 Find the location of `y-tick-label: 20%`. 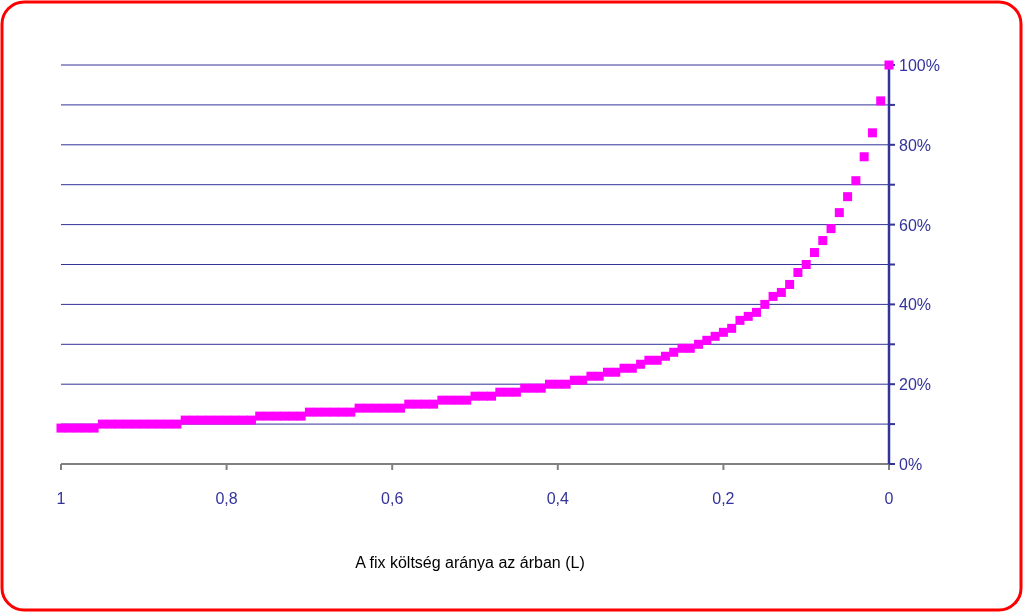

y-tick-label: 20% is located at coordinates (915, 385).